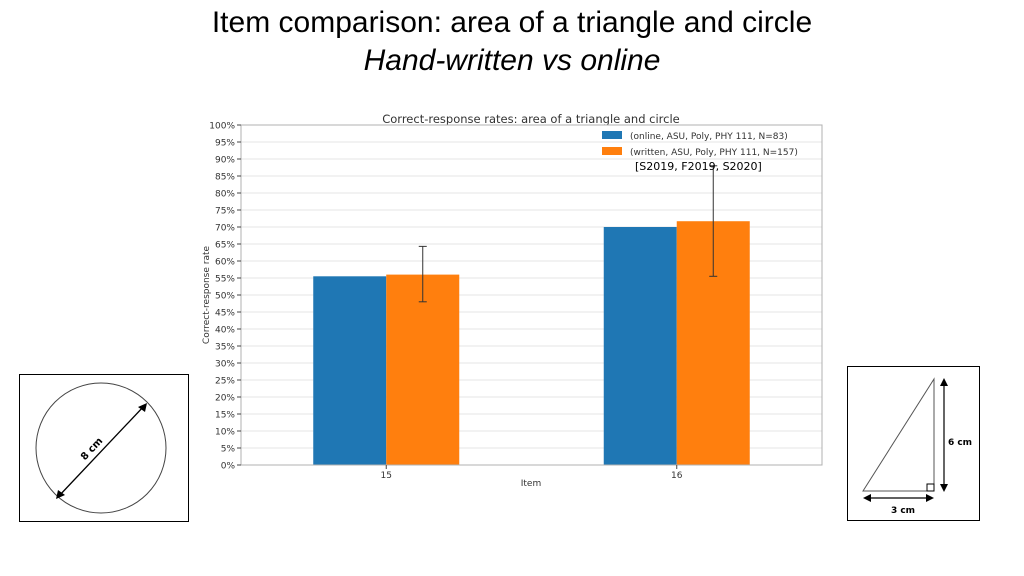  I want to click on y-tick-label: 0%, so click(228, 467).